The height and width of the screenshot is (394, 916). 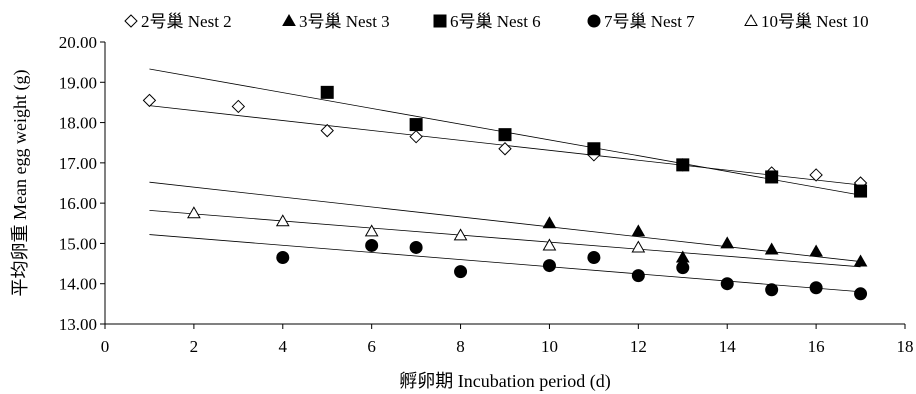 What do you see at coordinates (78, 42) in the screenshot?
I see `y-tick-label: 20.00` at bounding box center [78, 42].